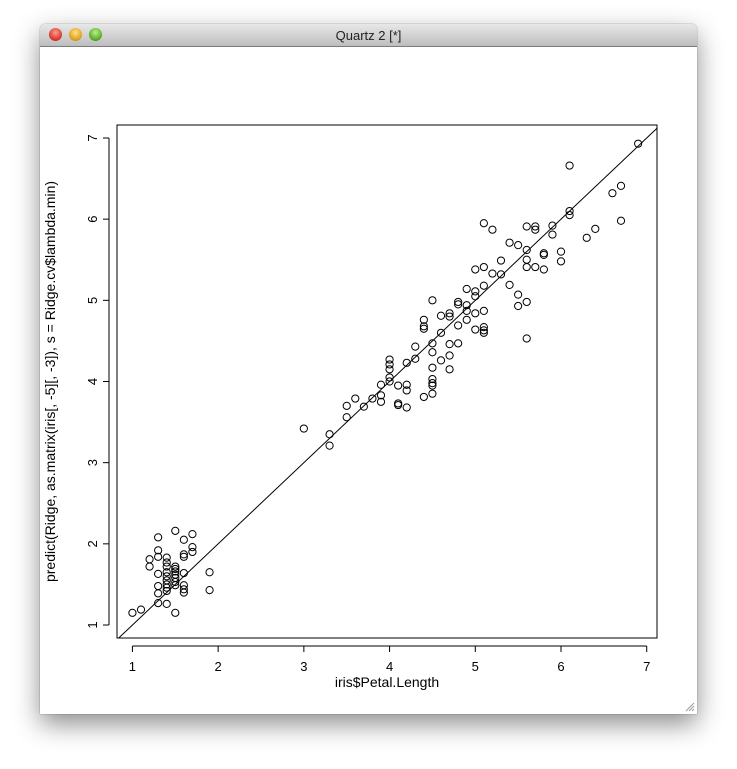  What do you see at coordinates (95, 34) in the screenshot?
I see `zoom-window-button` at bounding box center [95, 34].